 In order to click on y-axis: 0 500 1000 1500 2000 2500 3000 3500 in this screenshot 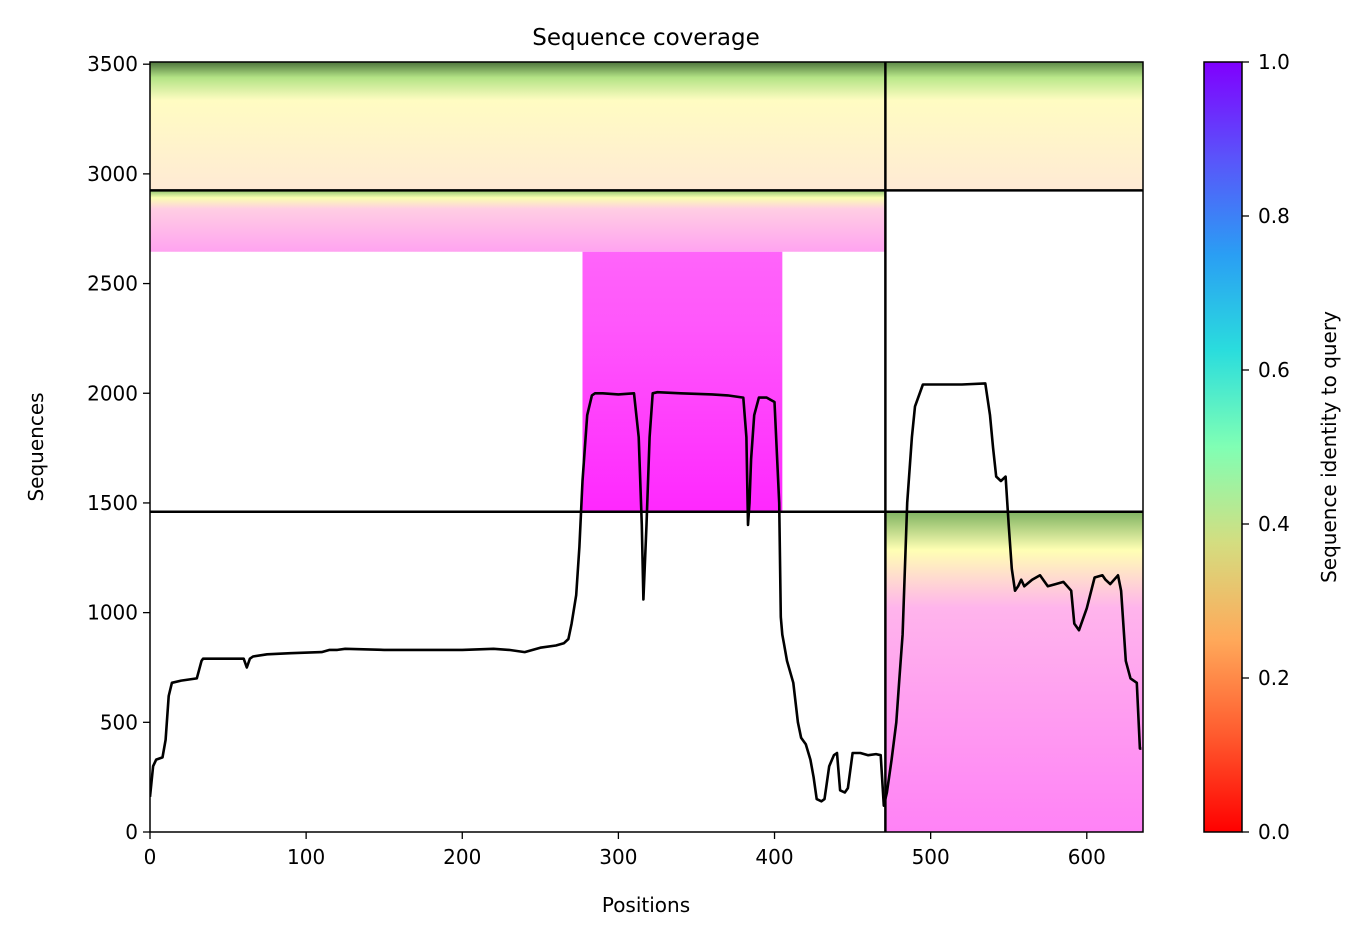, I will do `click(118, 448)`.